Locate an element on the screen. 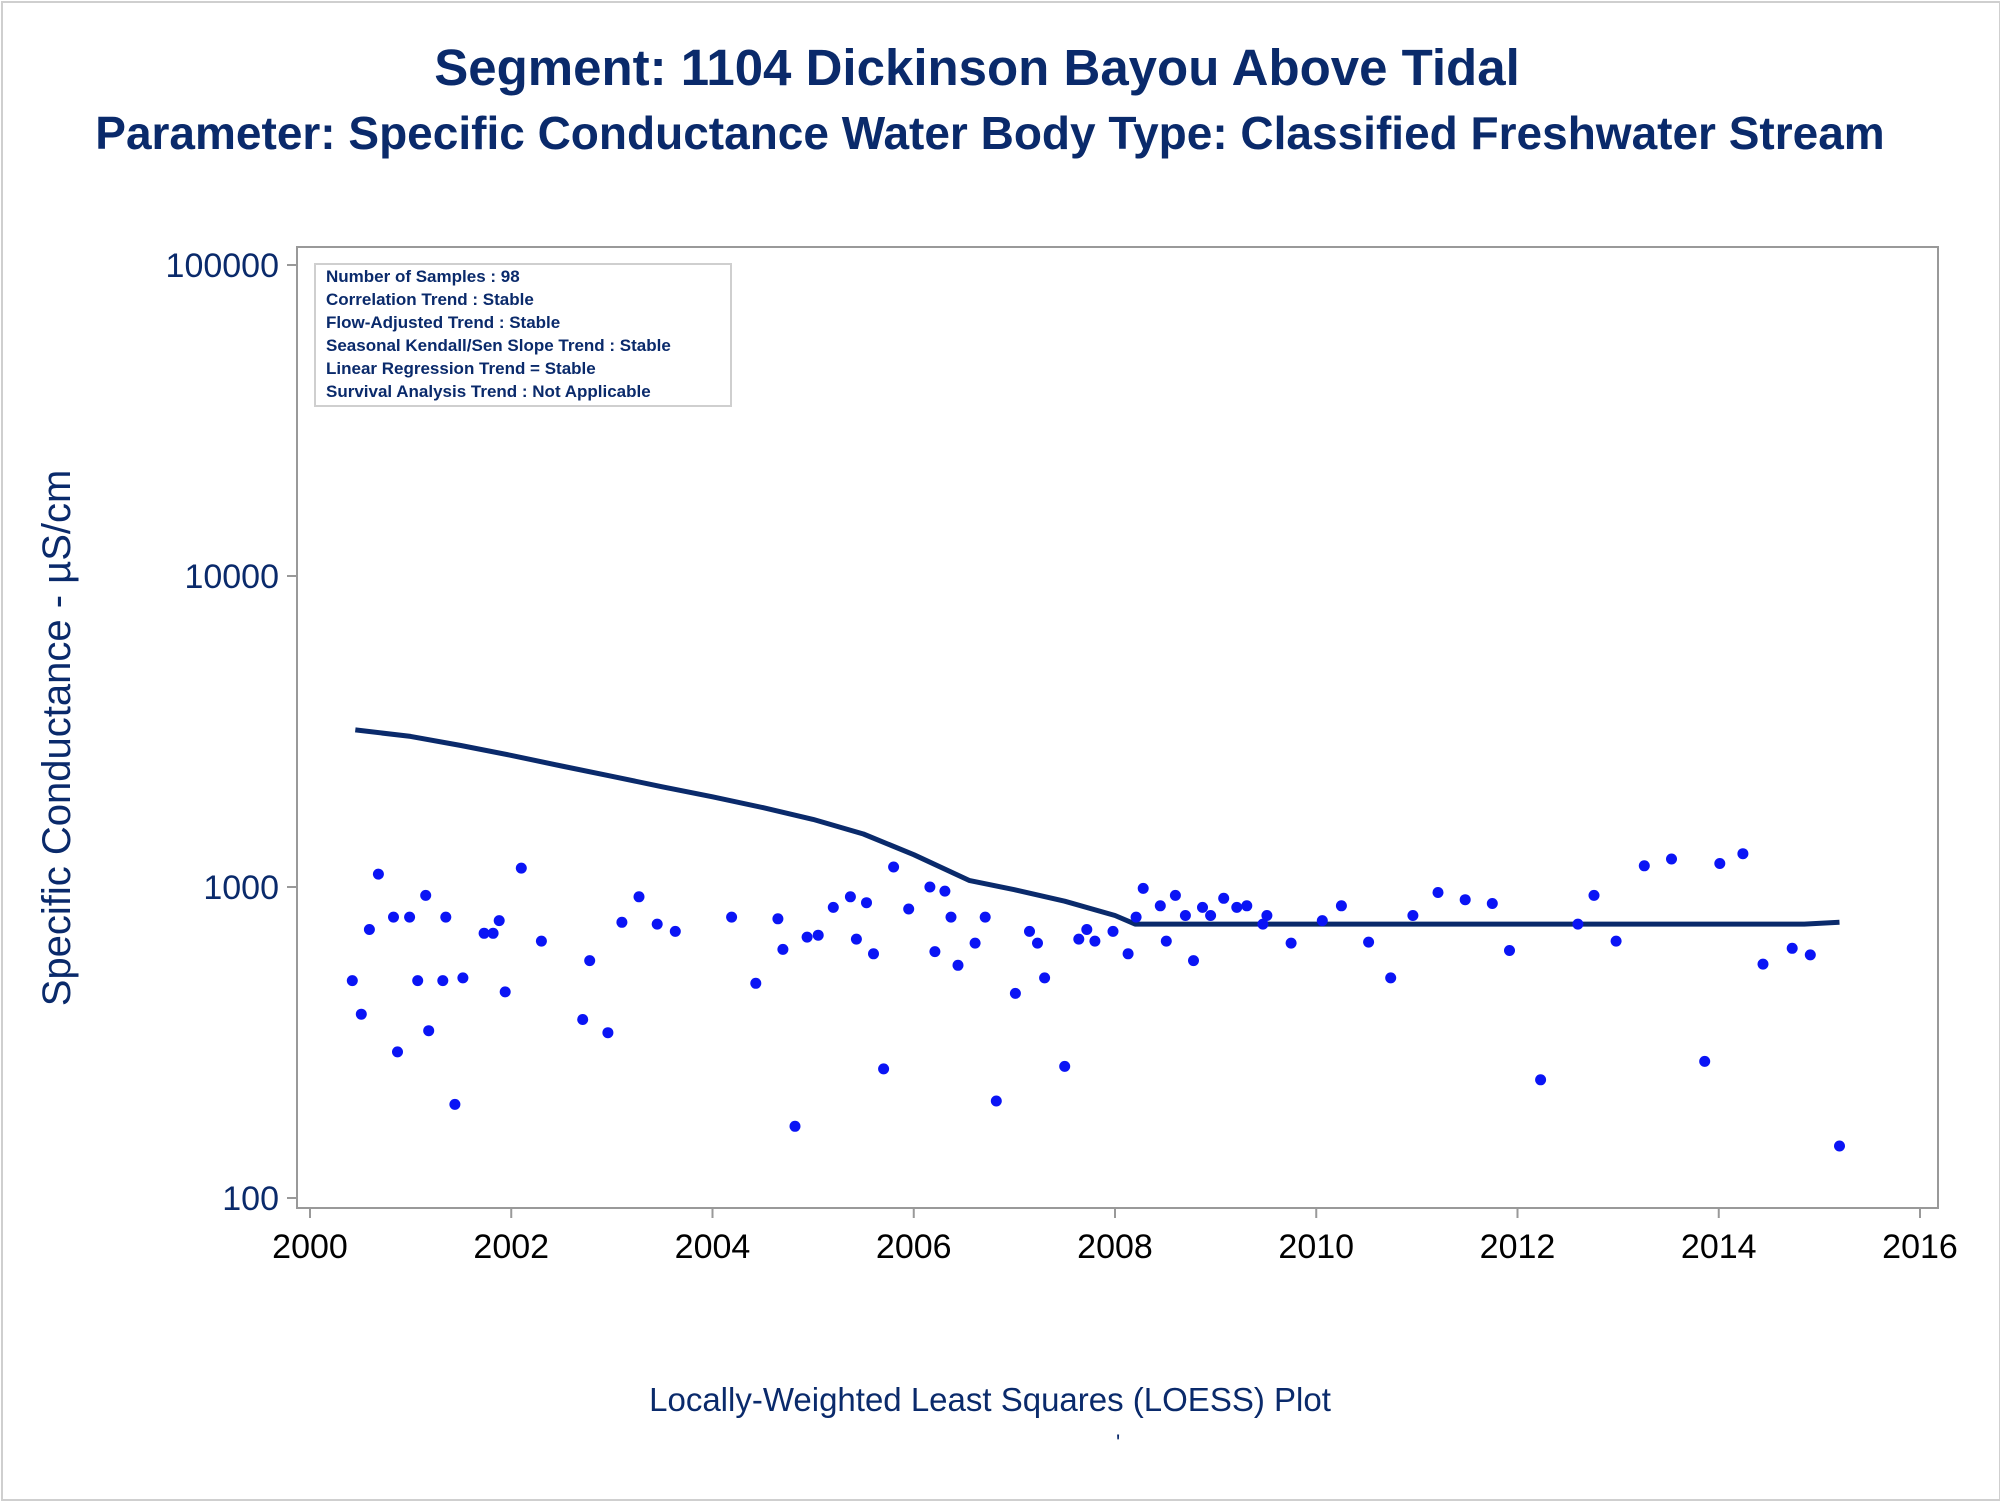 This screenshot has height=1501, width=2000. y-axis-label: Specific Conductance - µS/cm is located at coordinates (57, 738).